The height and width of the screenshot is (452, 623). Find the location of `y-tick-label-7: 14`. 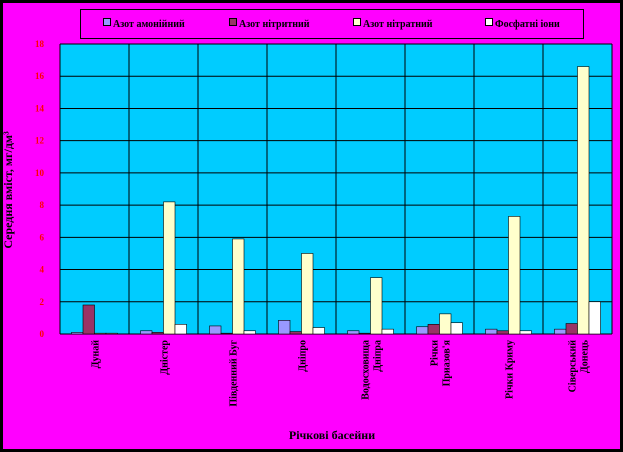

y-tick-label-7: 14 is located at coordinates (40, 108).